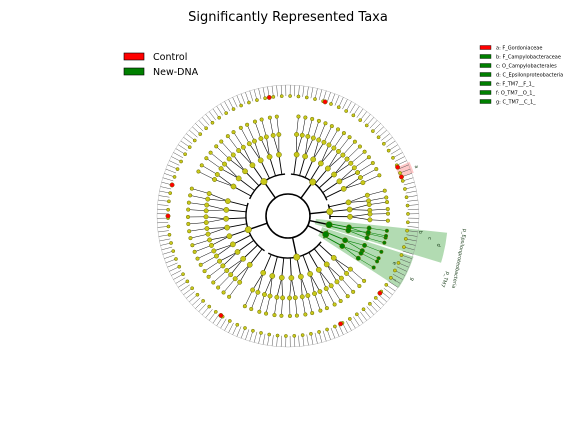 The width and height of the screenshot is (576, 432). What do you see at coordinates (176, 72) in the screenshot?
I see `legend-label-newdna: New-DNA` at bounding box center [176, 72].